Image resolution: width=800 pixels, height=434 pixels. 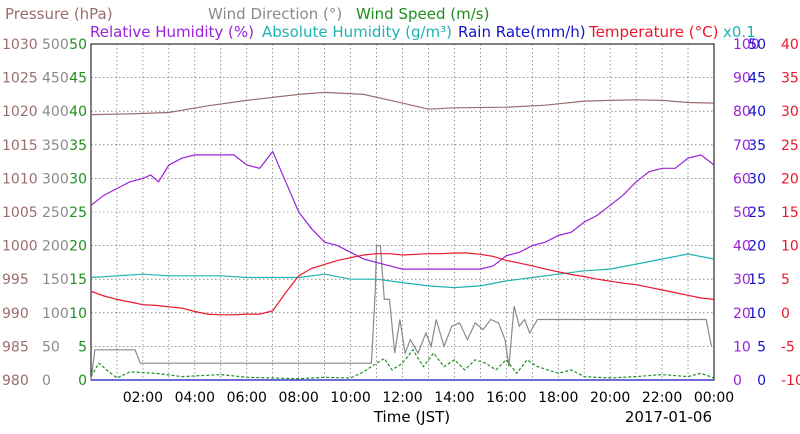 I want to click on legend-entry: Wind Direction (°), so click(x=275, y=14).